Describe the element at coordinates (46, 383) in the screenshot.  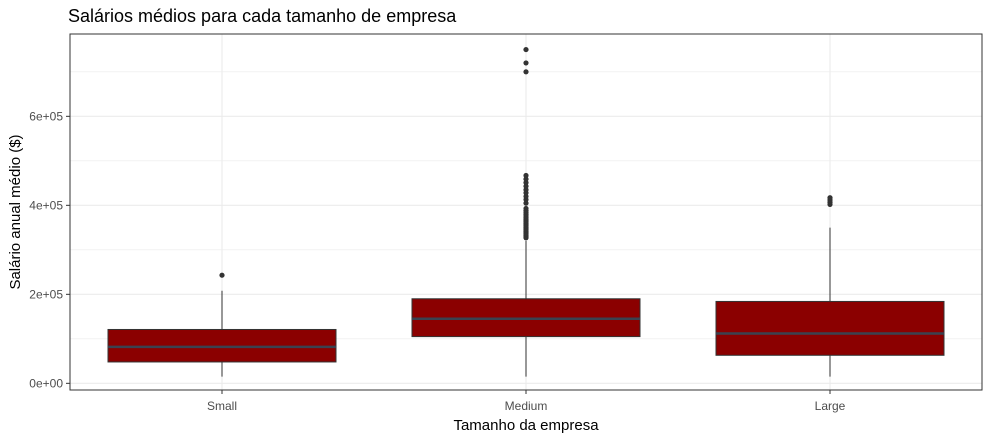
I see `y-tick-label: 0e+00` at that location.